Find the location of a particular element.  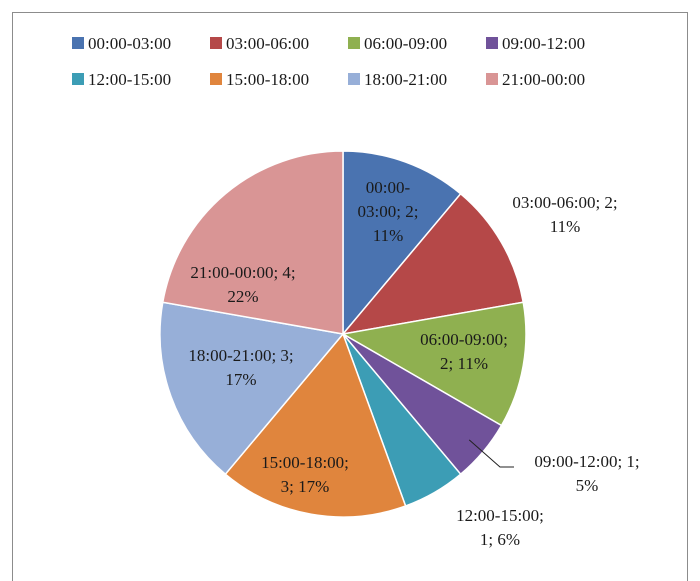

data-label: 21:00-00:00; 4; 22% is located at coordinates (242, 284).